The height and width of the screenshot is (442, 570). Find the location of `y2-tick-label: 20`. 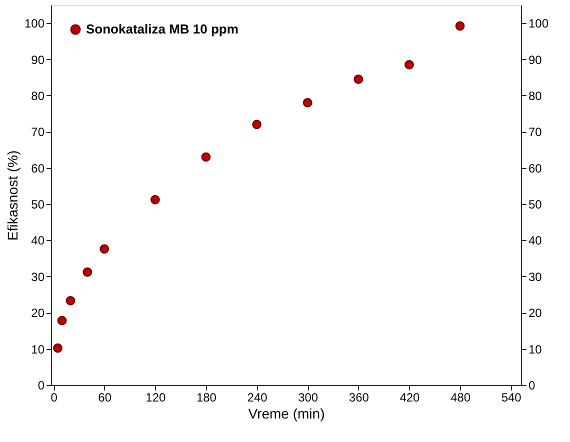

y2-tick-label: 20 is located at coordinates (535, 313).